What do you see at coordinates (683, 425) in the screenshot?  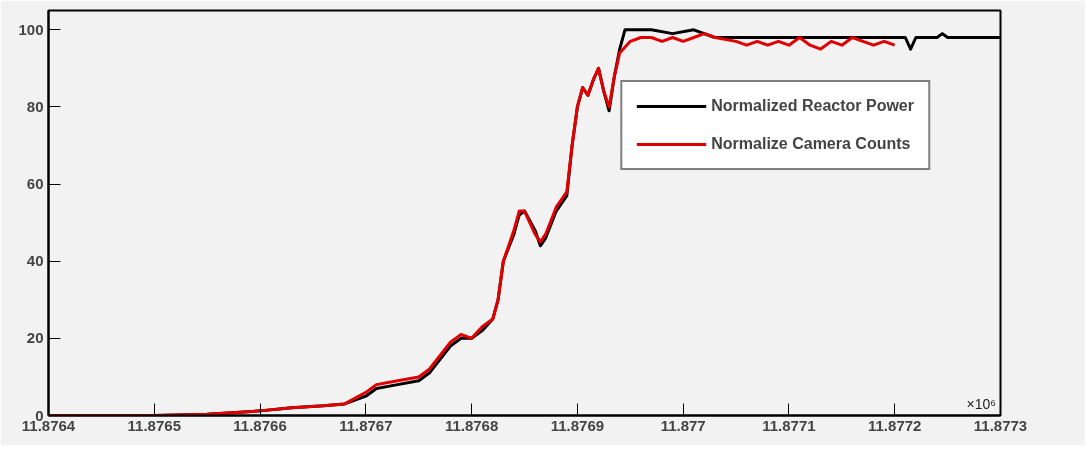 I see `x-tick-label: 11.877` at bounding box center [683, 425].